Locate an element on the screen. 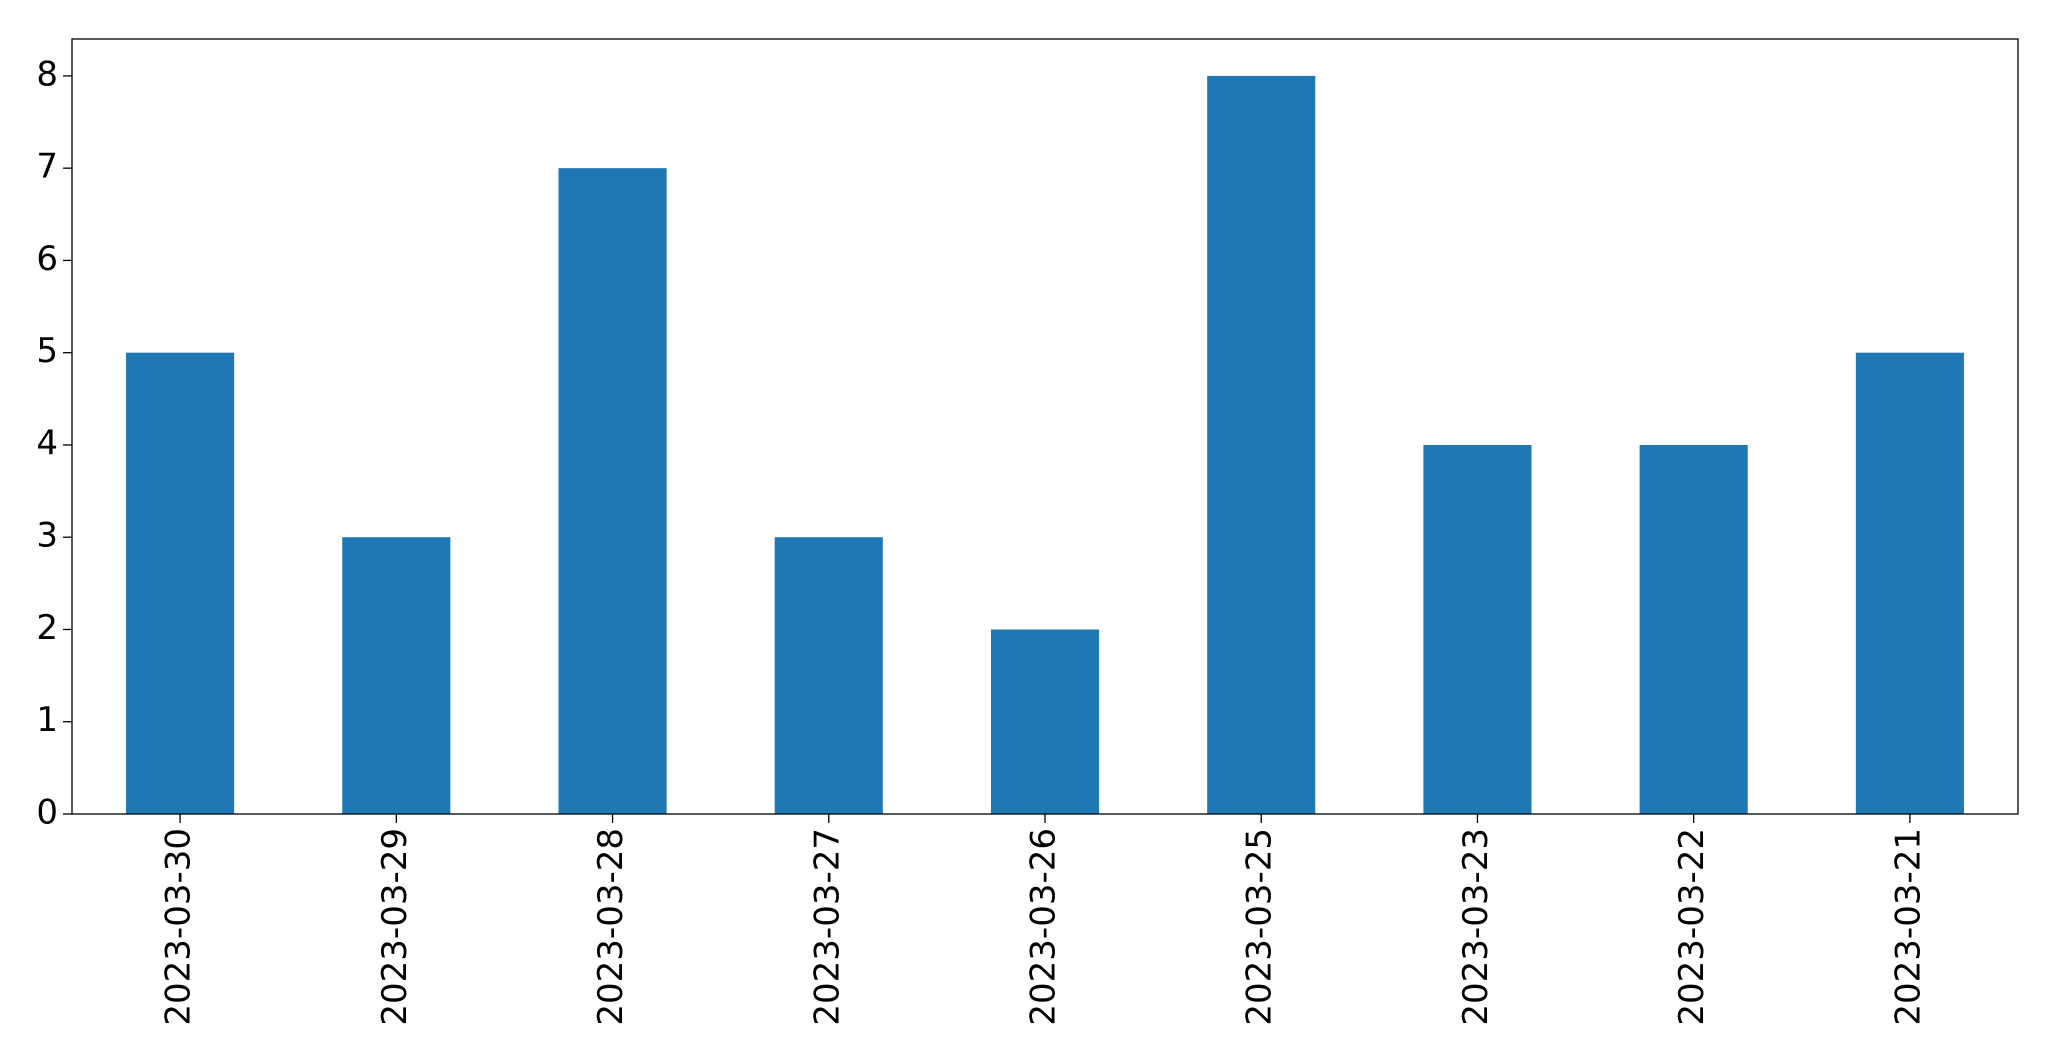 This screenshot has width=2049, height=1061. x-tick-label: 2023-03-25 is located at coordinates (1260, 927).